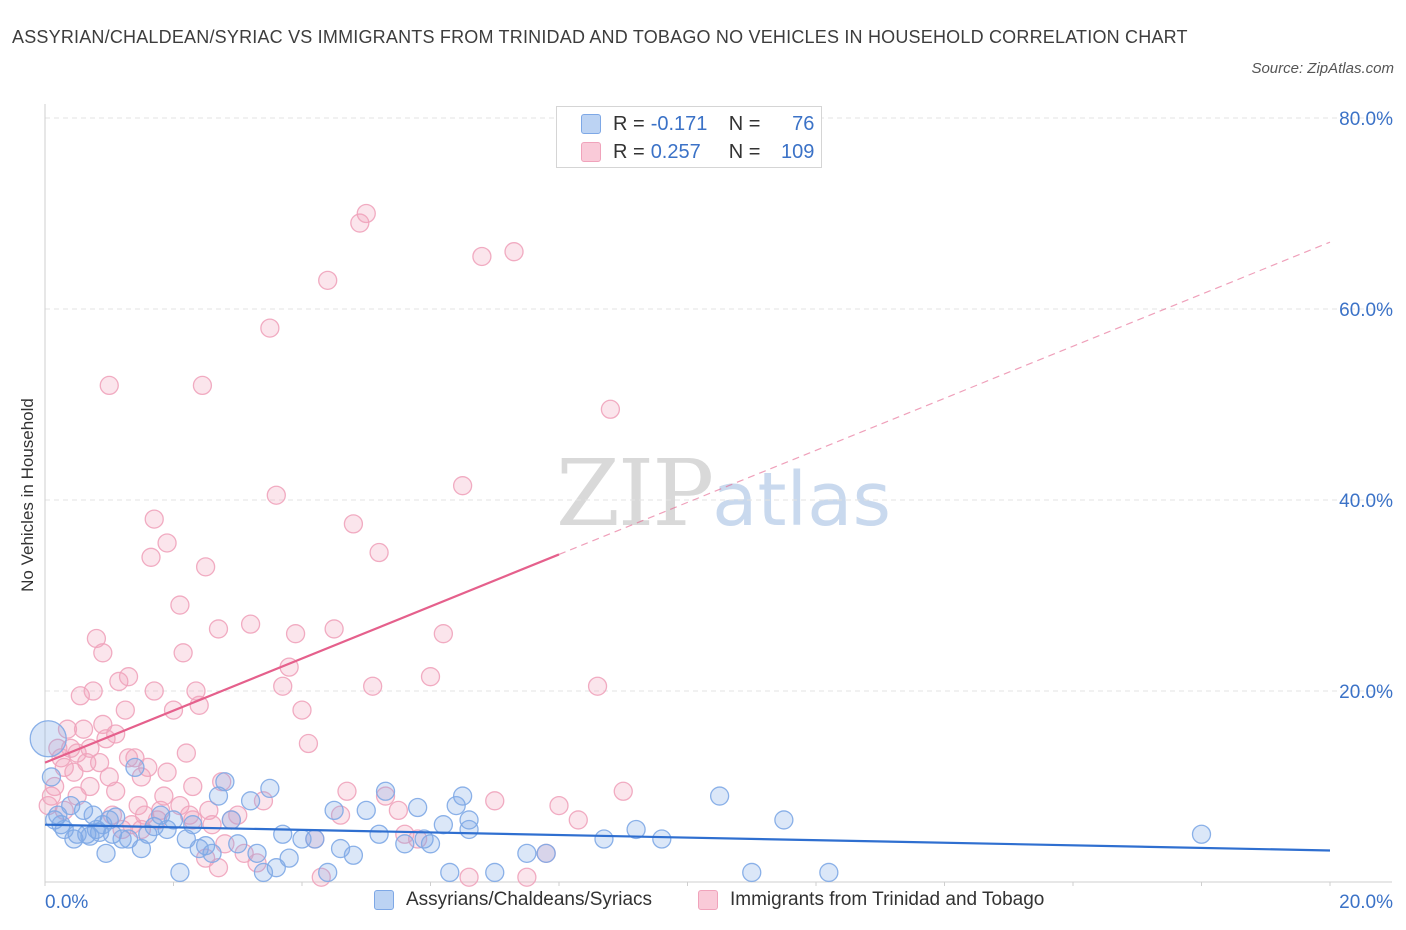  Describe the element at coordinates (675, 151) in the screenshot. I see `legend-r-value: 0.257` at that location.